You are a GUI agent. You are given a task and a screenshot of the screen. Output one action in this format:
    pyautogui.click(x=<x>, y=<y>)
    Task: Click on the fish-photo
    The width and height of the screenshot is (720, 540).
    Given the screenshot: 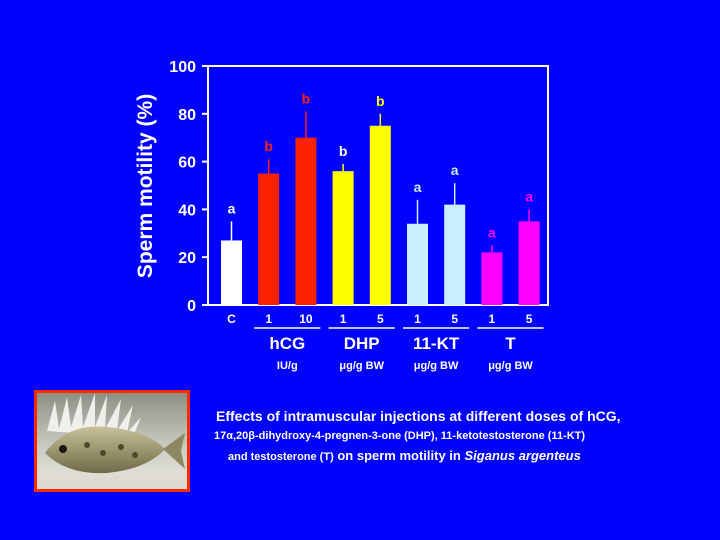 What is the action you would take?
    pyautogui.click(x=112, y=441)
    